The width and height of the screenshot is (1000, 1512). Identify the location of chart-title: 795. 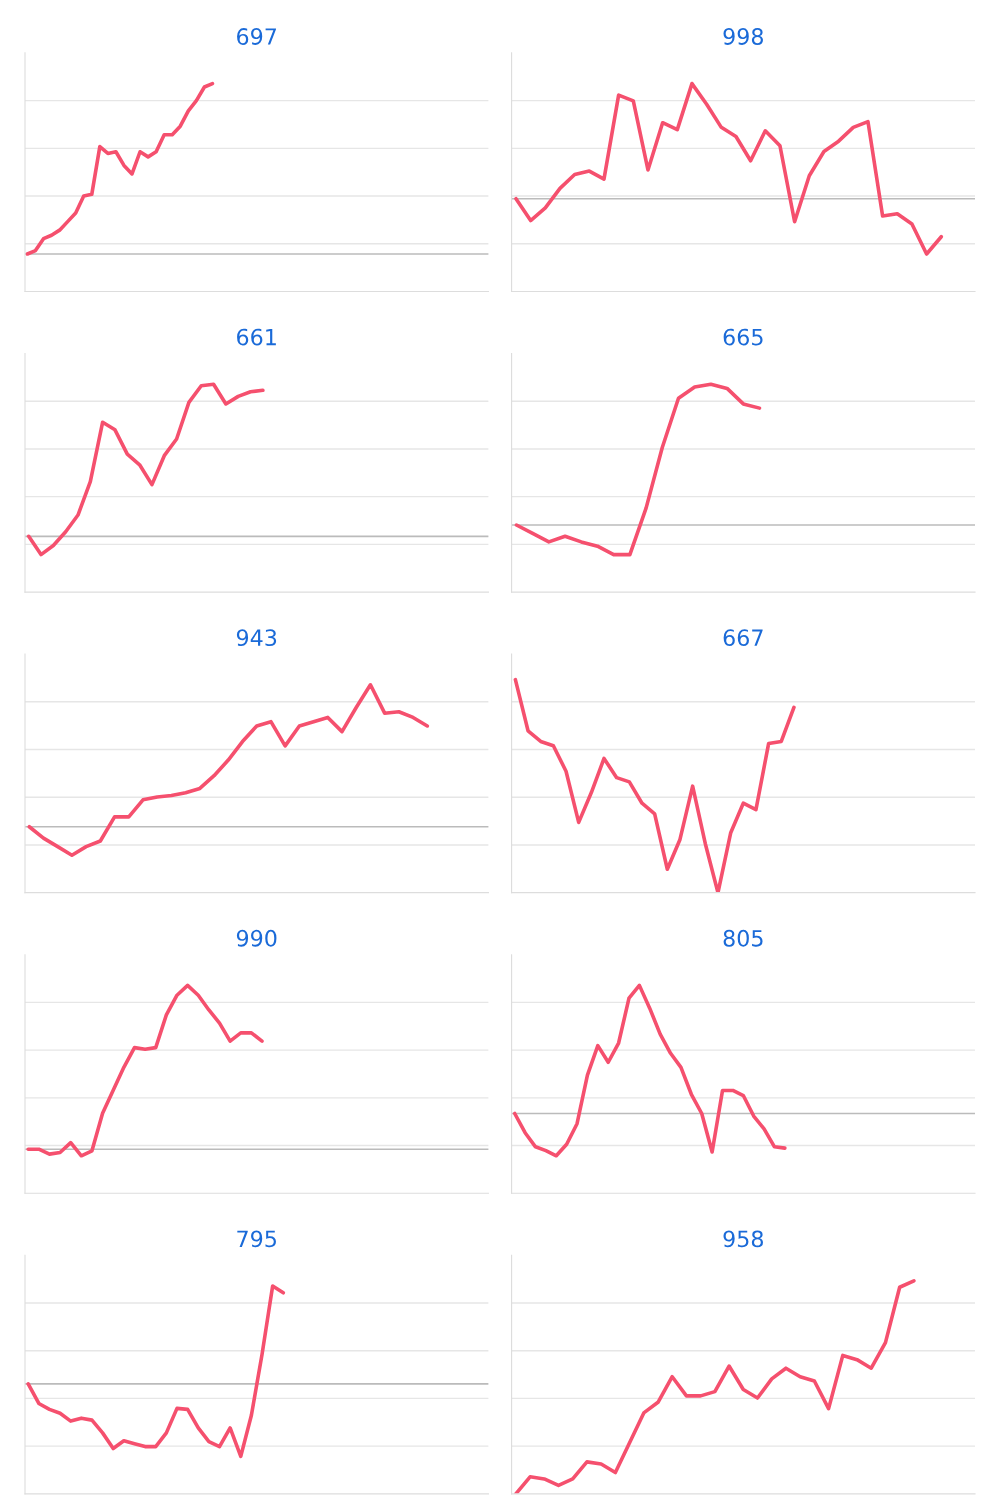
(256, 1239).